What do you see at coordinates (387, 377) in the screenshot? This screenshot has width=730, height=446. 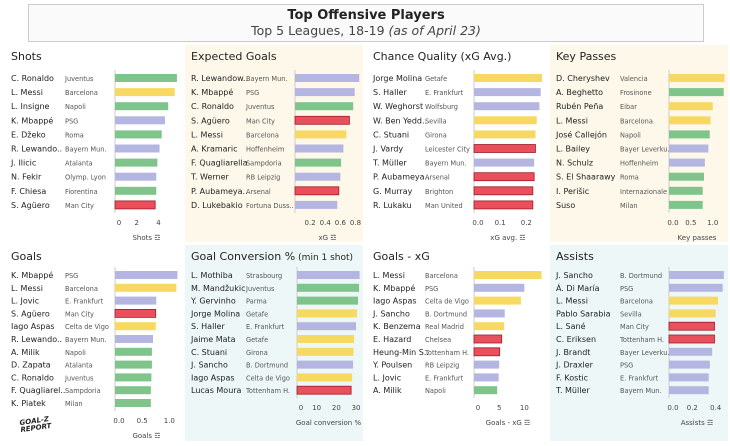 I see `player-name: L. Jovic` at bounding box center [387, 377].